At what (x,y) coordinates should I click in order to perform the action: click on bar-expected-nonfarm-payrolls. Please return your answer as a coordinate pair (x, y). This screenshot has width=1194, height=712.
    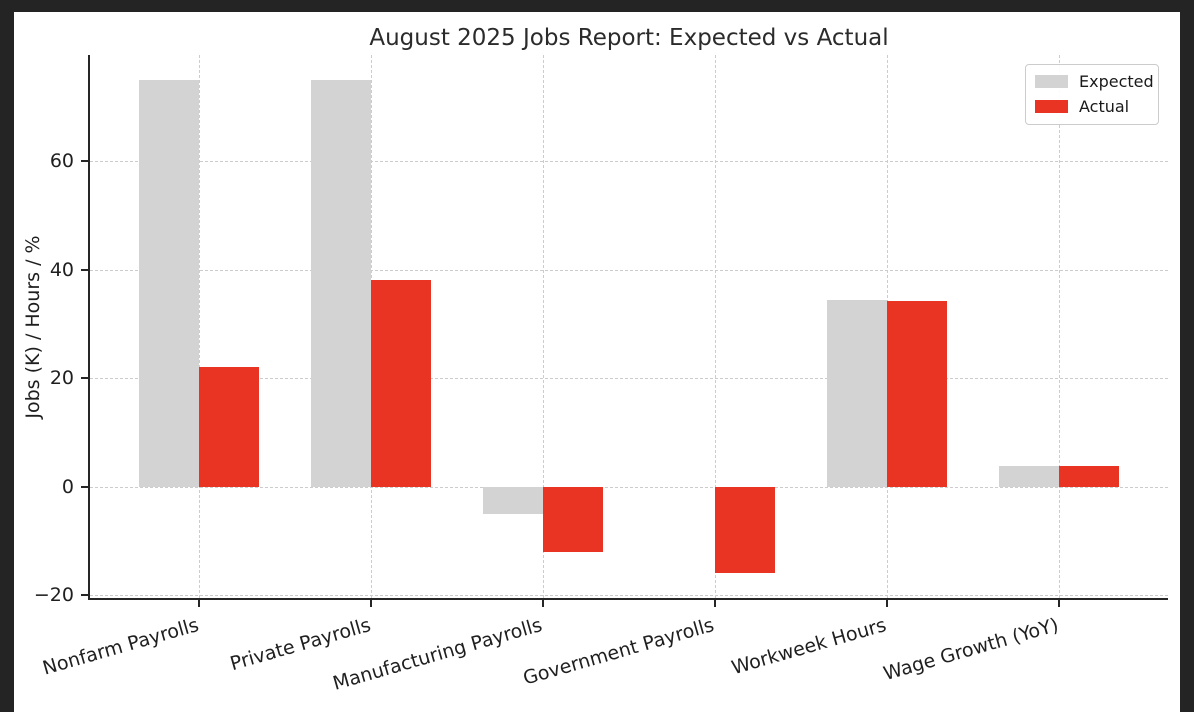
    Looking at the image, I should click on (169, 283).